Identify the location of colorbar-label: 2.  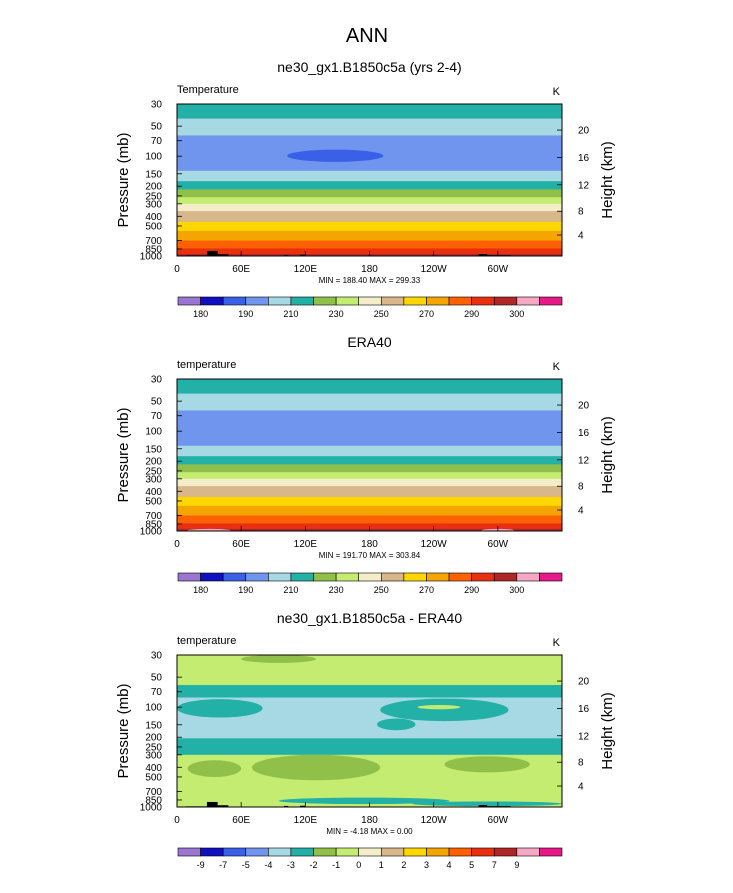
(403, 865).